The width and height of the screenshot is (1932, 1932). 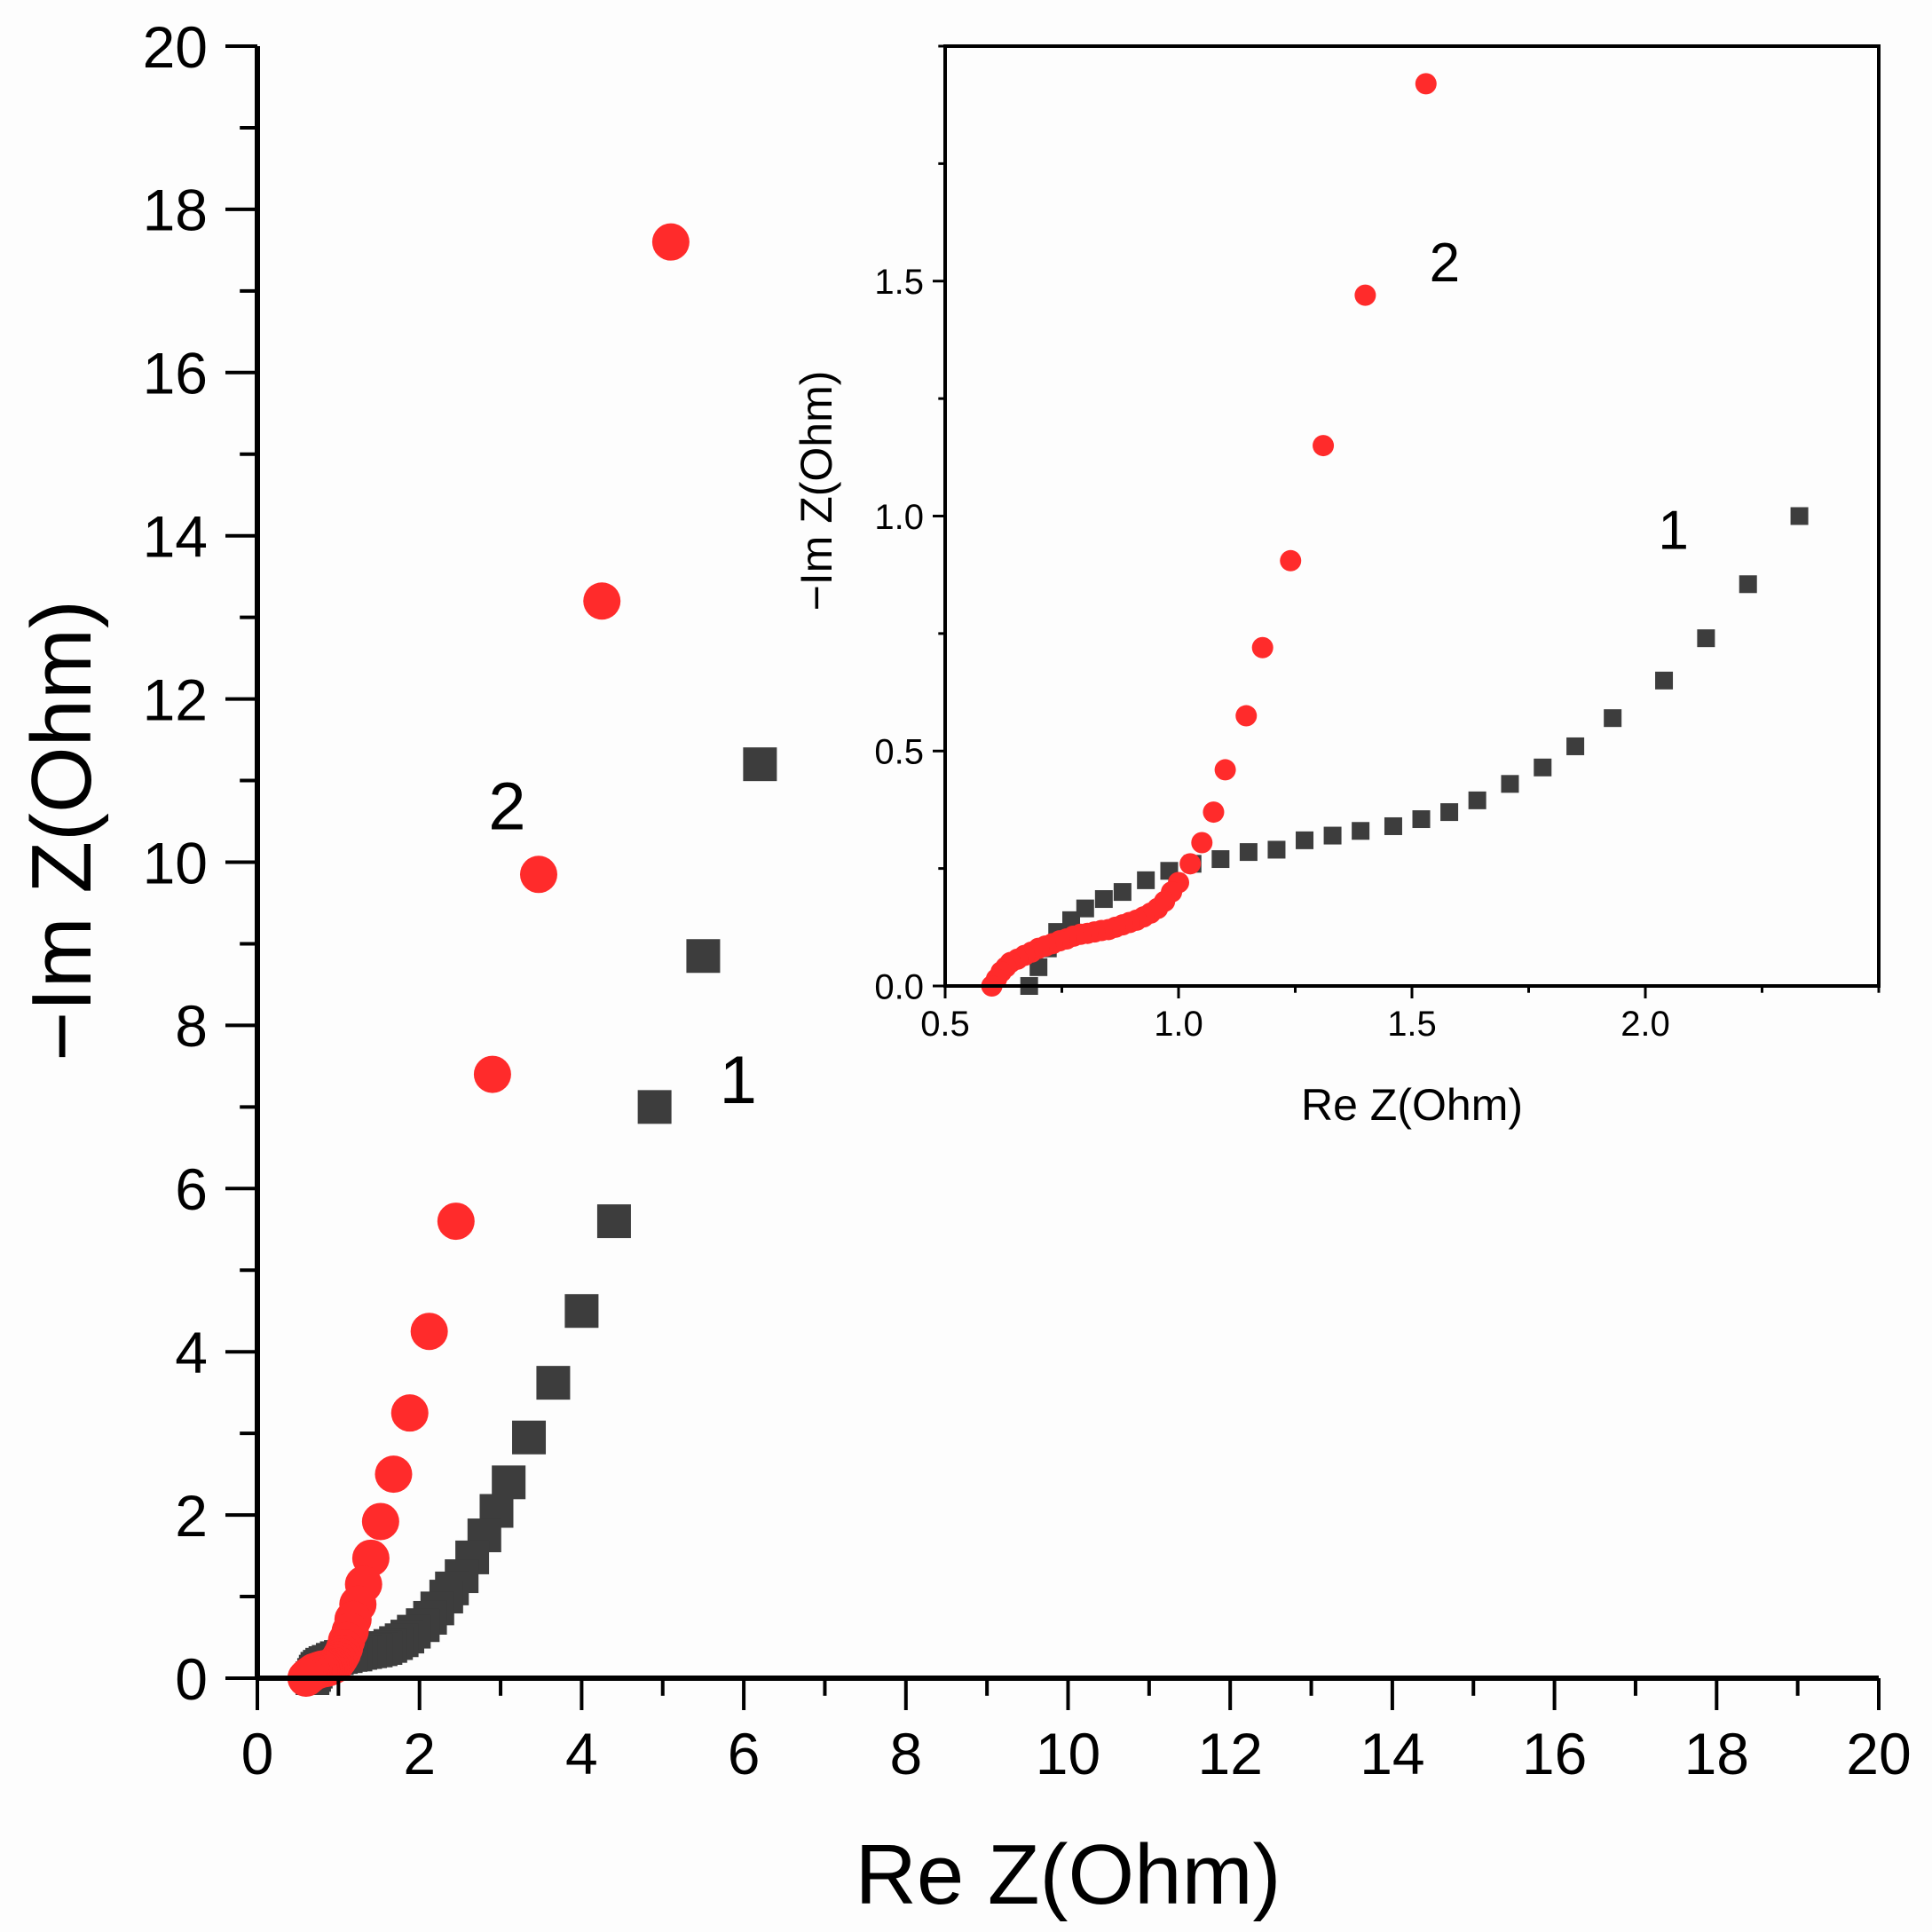 What do you see at coordinates (506, 807) in the screenshot?
I see `main-series-label-2: 2` at bounding box center [506, 807].